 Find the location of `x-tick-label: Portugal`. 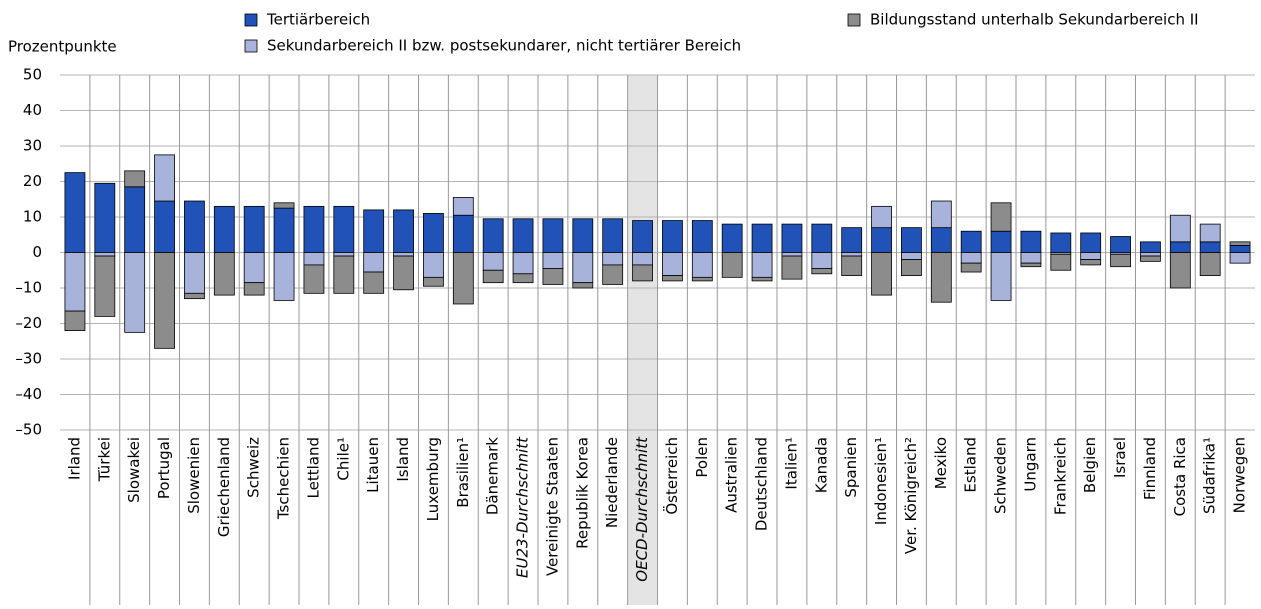

x-tick-label: Portugal is located at coordinates (164, 468).